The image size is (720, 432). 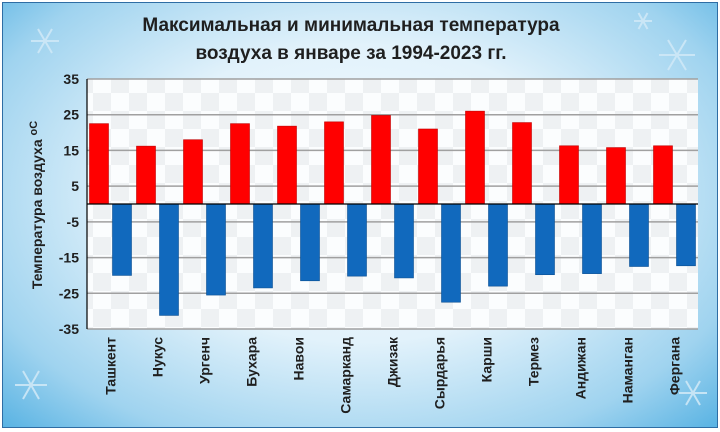 What do you see at coordinates (252, 362) in the screenshot?
I see `category-label: Бухара` at bounding box center [252, 362].